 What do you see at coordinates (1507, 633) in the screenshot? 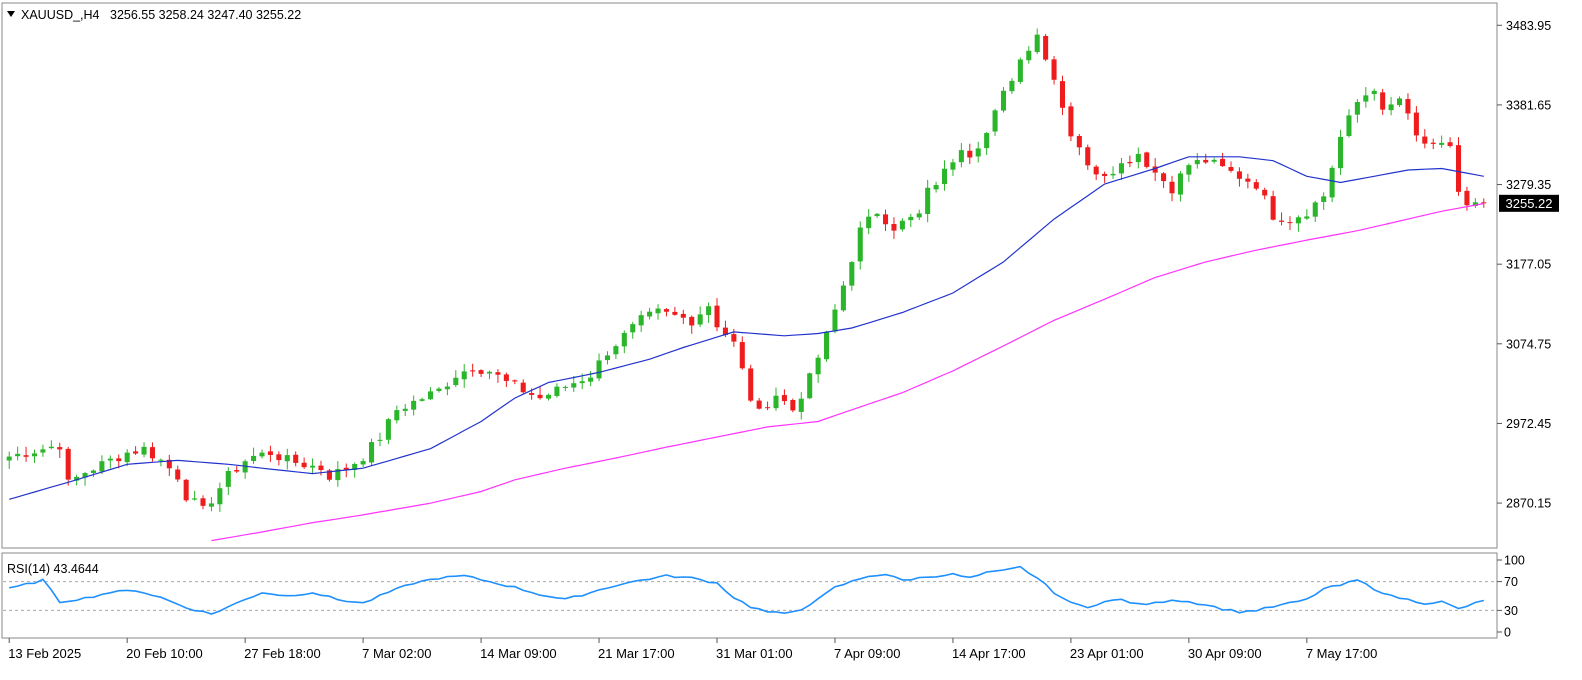
I see `rsi-tick-label: 0` at bounding box center [1507, 633].